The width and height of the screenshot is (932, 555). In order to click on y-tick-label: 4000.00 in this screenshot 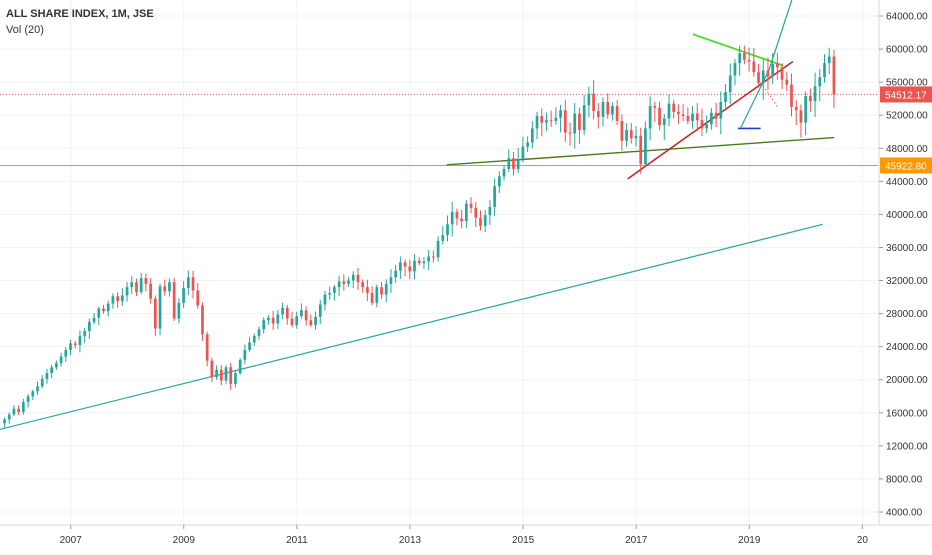, I will do `click(904, 513)`.